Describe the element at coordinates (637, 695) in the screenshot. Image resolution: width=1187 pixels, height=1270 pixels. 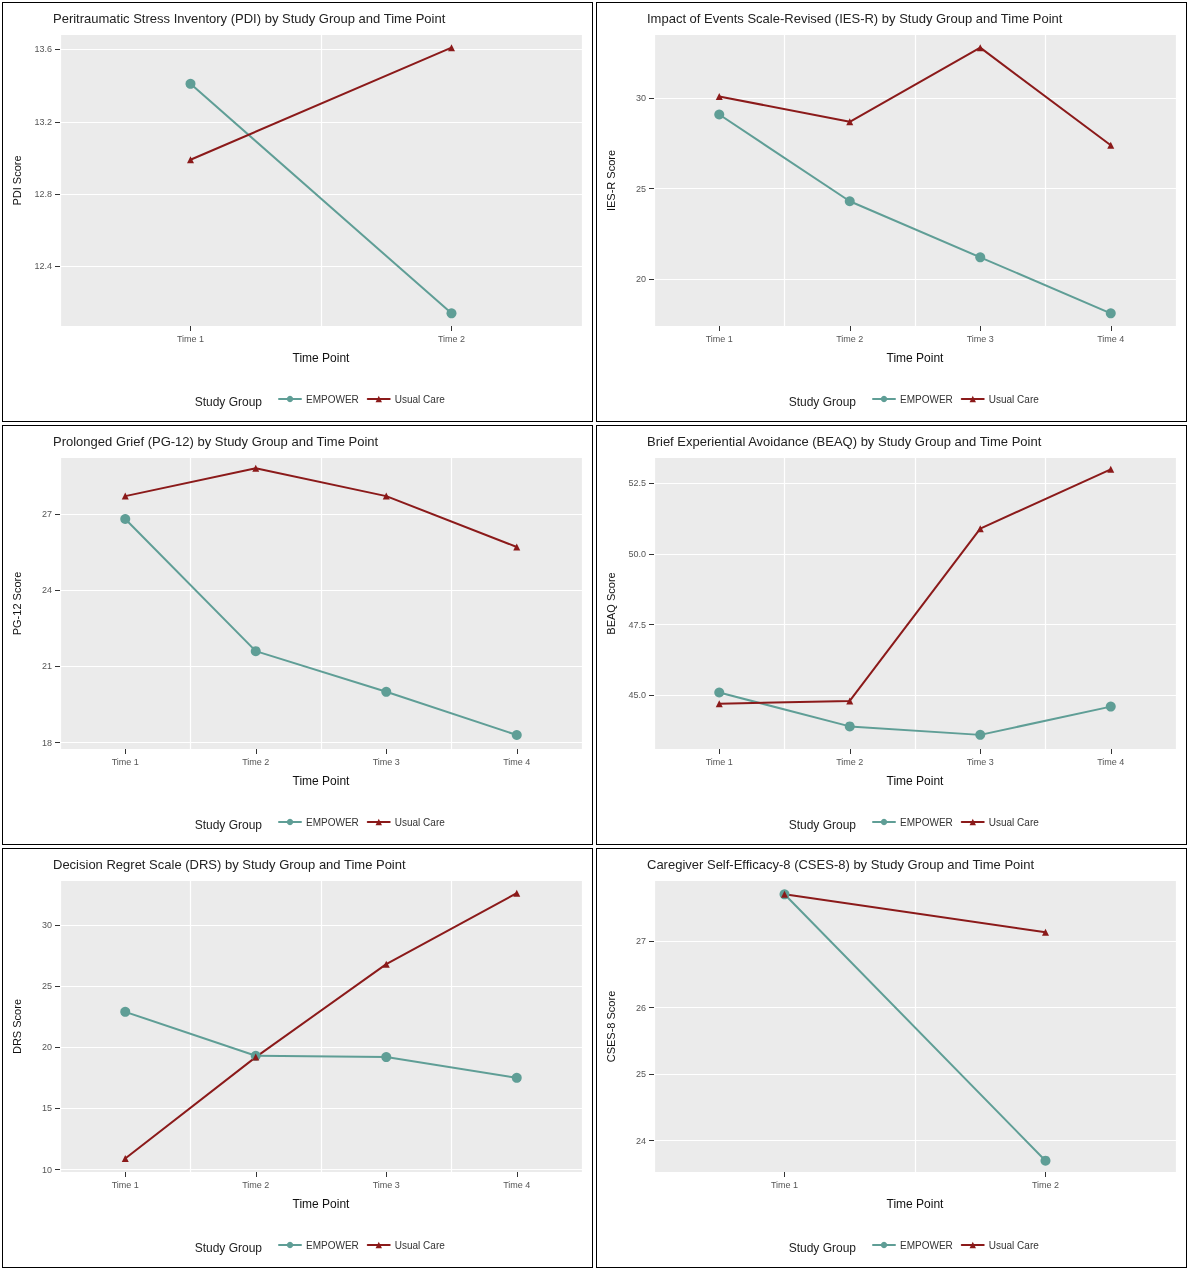
I see `y-tick-label: 45.0` at that location.